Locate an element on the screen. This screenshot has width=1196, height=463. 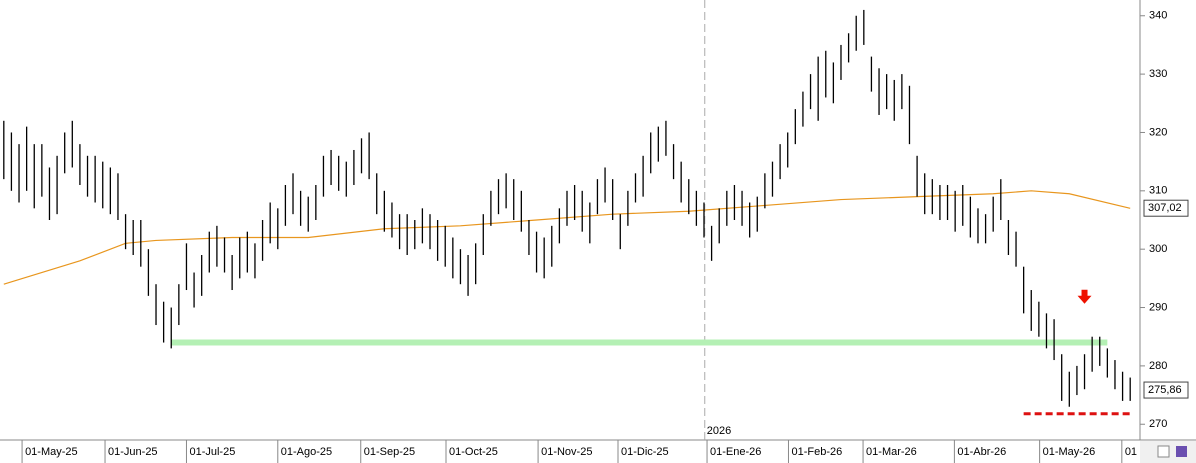
x-tick-label: 01-Jun-25 is located at coordinates (133, 452).